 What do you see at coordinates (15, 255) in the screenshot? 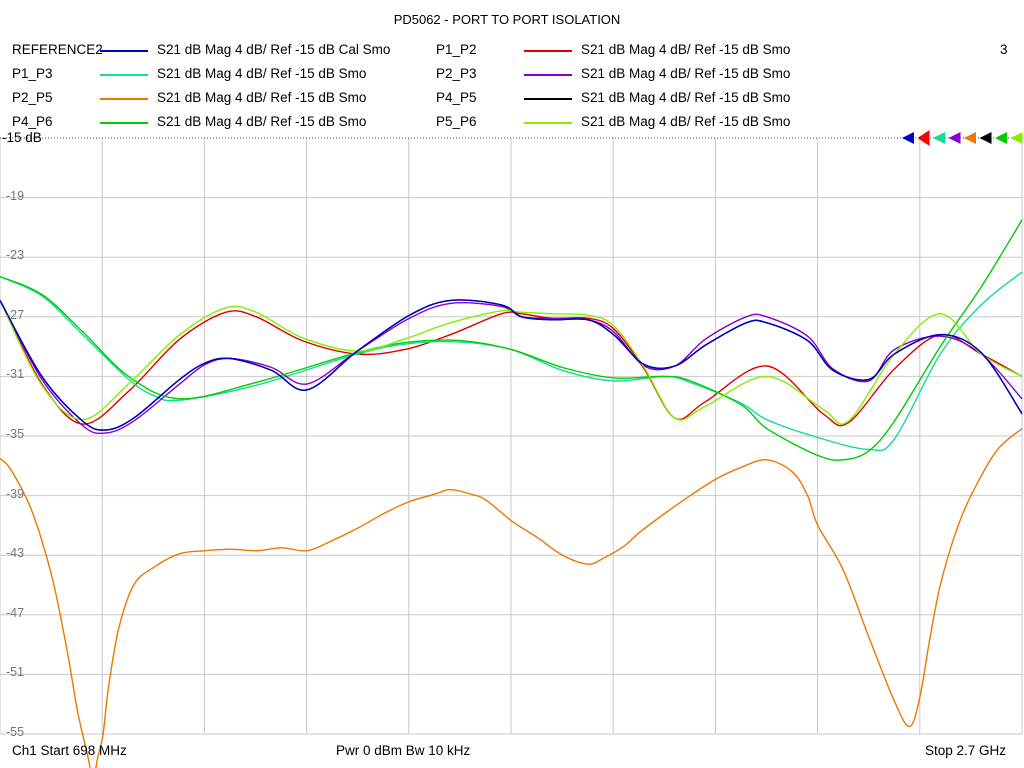
I see `y-tick-label: -23` at bounding box center [15, 255].